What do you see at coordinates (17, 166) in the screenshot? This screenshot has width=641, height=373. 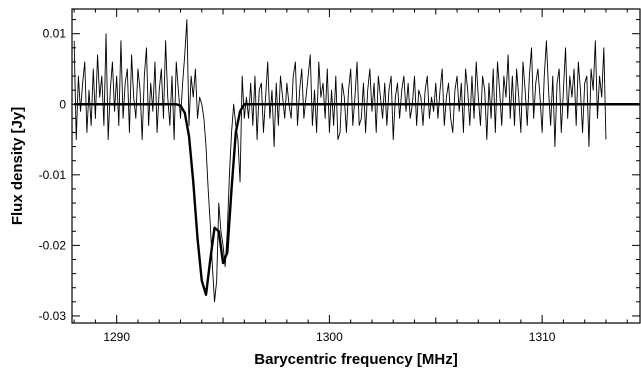 I see `y-axis-title: Flux density [Jy]` at bounding box center [17, 166].